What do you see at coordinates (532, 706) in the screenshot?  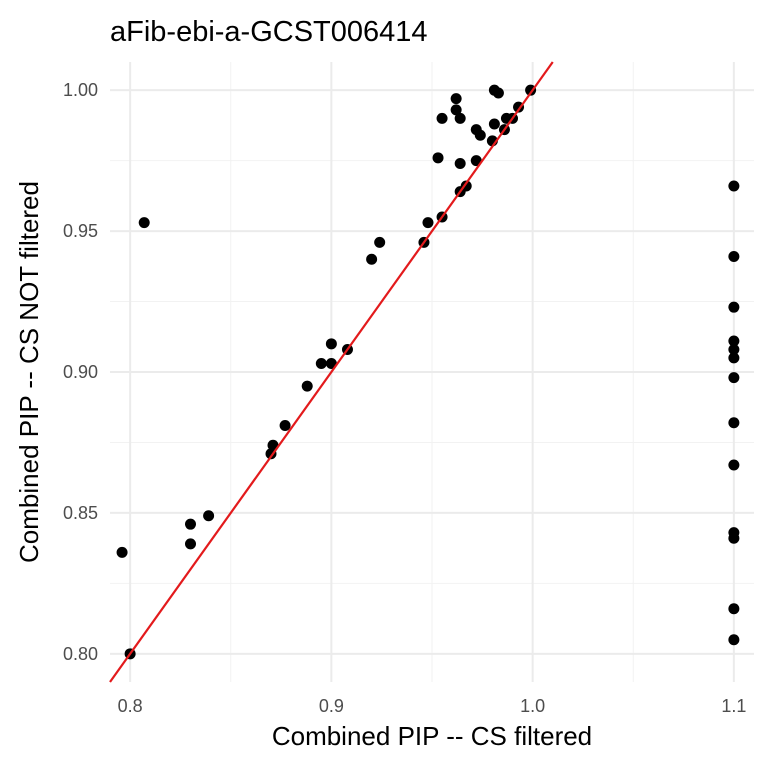 I see `x-tick-label: 1.0` at bounding box center [532, 706].